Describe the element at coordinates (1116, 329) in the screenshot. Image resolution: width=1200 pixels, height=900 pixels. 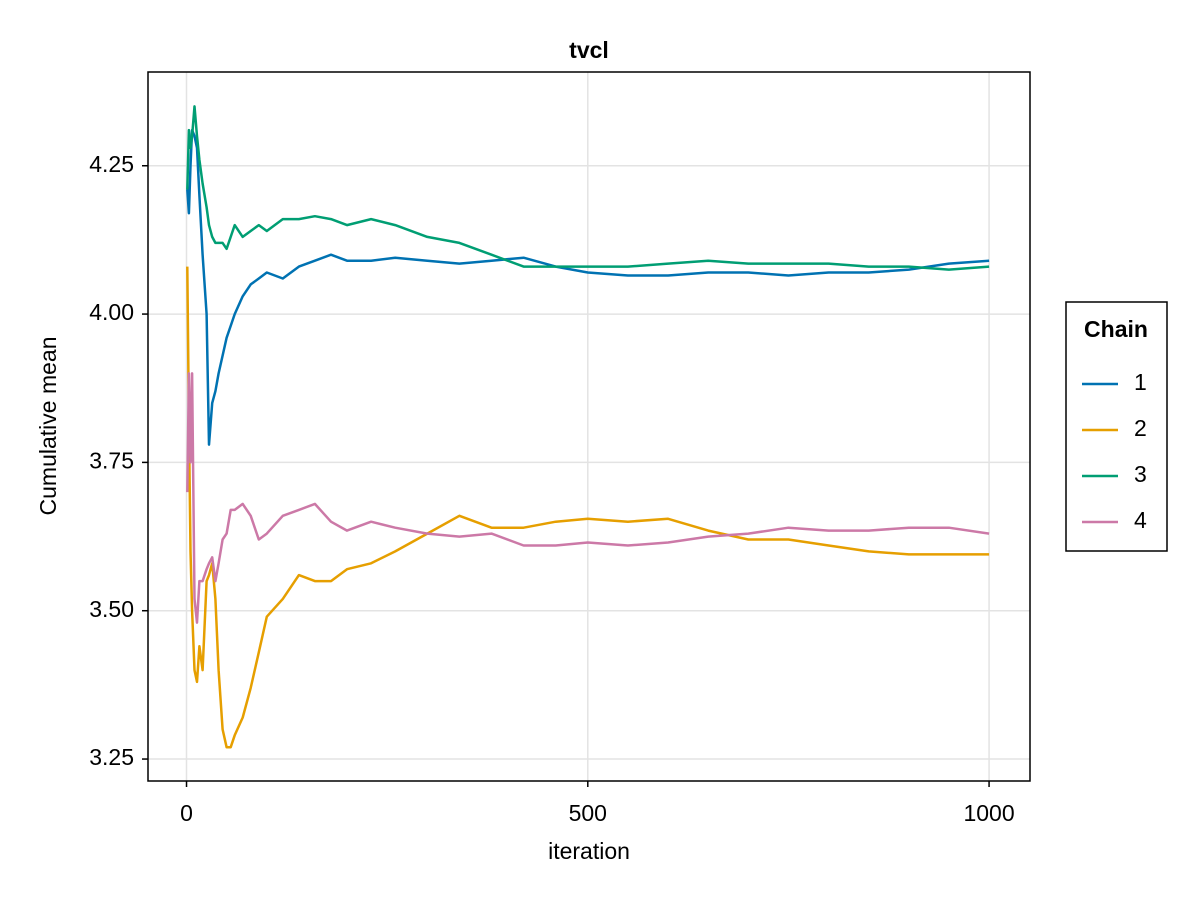
I see `legend-title: Chain` at that location.